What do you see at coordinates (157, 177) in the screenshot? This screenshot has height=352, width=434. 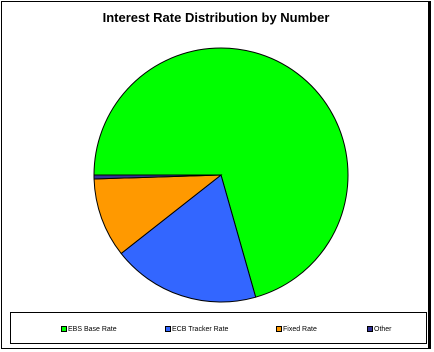 I see `pie-slice-other` at bounding box center [157, 177].